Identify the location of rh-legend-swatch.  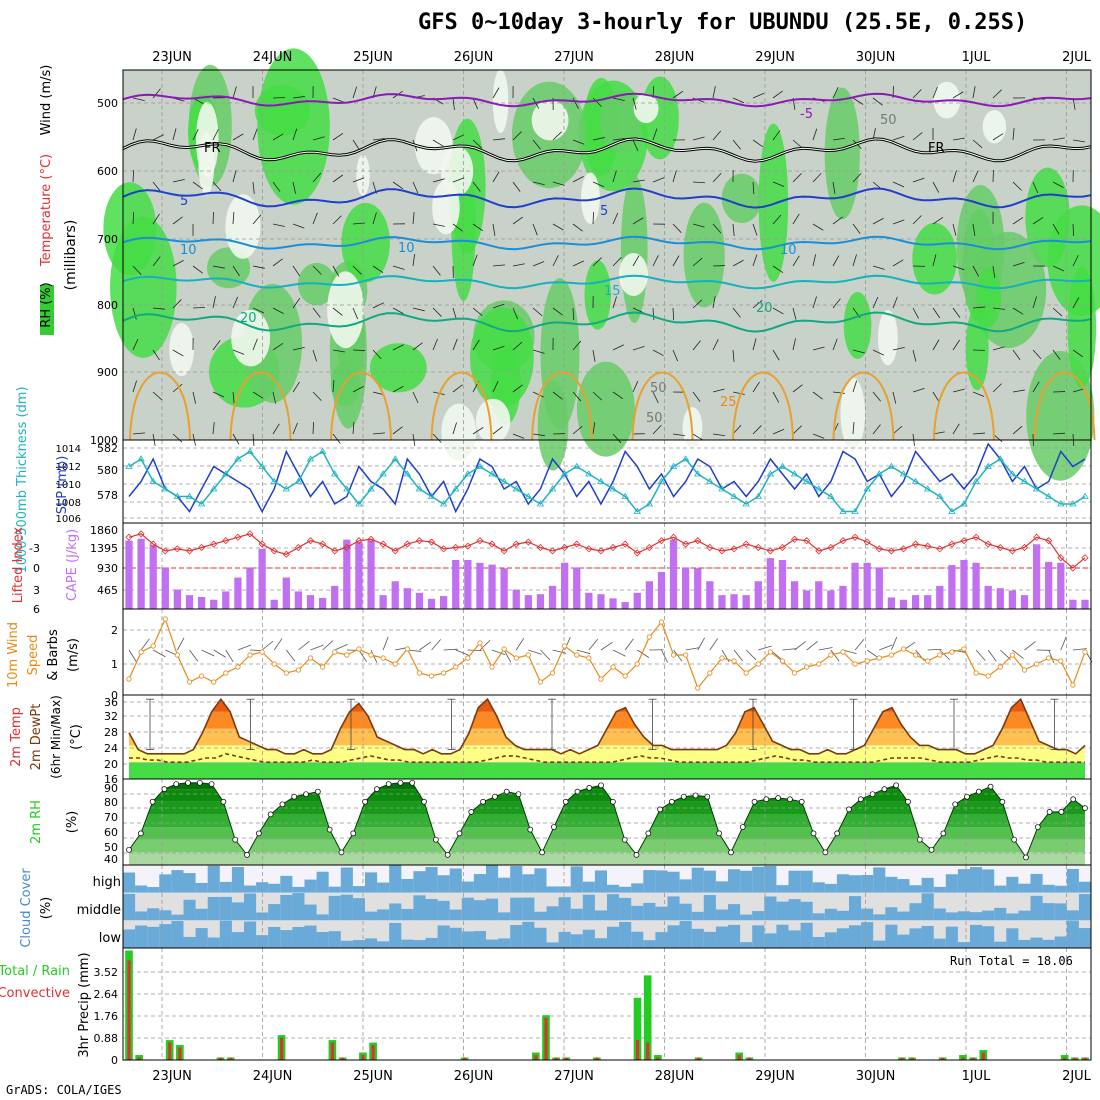
(47, 310).